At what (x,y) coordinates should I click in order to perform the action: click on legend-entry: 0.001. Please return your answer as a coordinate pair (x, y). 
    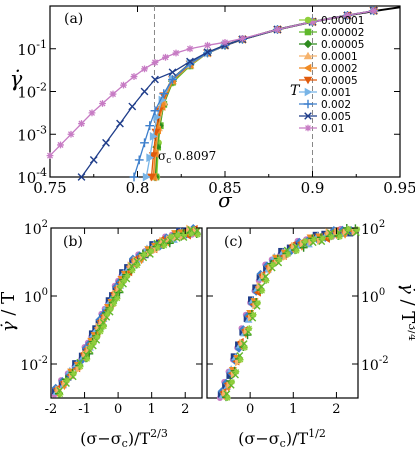
    Looking at the image, I should click on (336, 93).